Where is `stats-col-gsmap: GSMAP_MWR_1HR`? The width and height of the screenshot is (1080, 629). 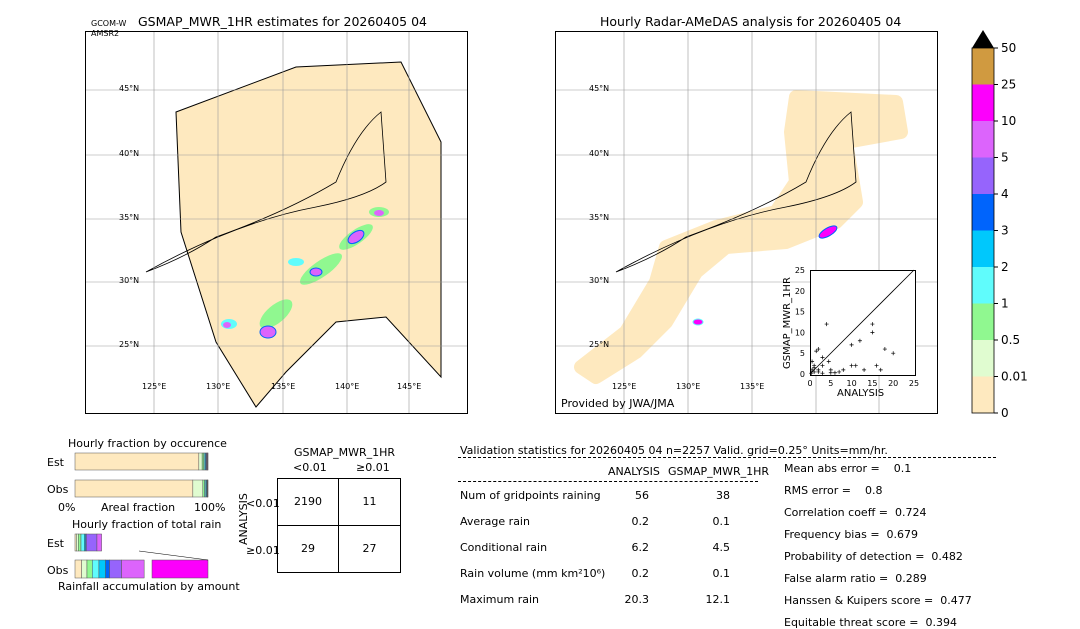
stats-col-gsmap: GSMAP_MWR_1HR is located at coordinates (718, 471).